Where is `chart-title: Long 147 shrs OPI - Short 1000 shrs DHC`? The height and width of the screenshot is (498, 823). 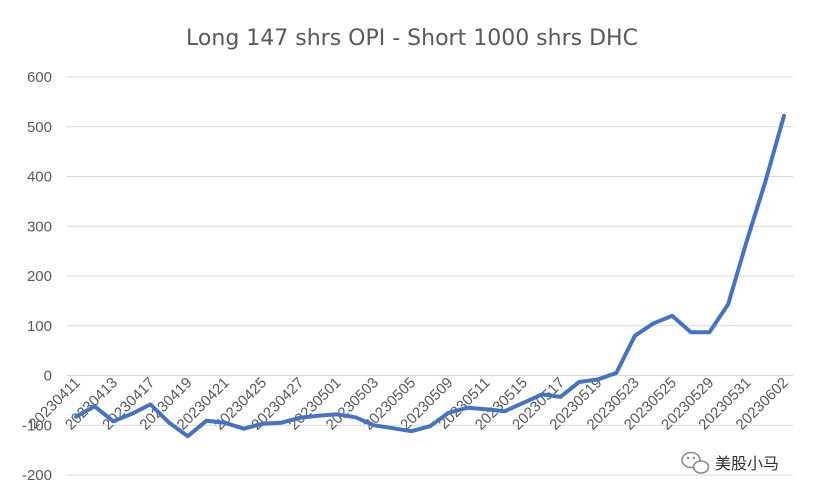
chart-title: Long 147 shrs OPI - Short 1000 shrs DHC is located at coordinates (412, 38).